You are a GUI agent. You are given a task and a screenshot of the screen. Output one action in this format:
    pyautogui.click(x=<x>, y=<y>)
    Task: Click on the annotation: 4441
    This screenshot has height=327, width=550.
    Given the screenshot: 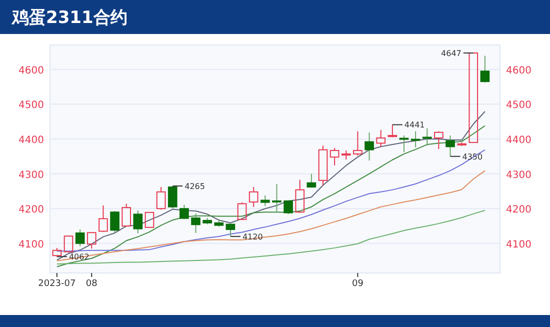 What is the action you would take?
    pyautogui.click(x=414, y=125)
    